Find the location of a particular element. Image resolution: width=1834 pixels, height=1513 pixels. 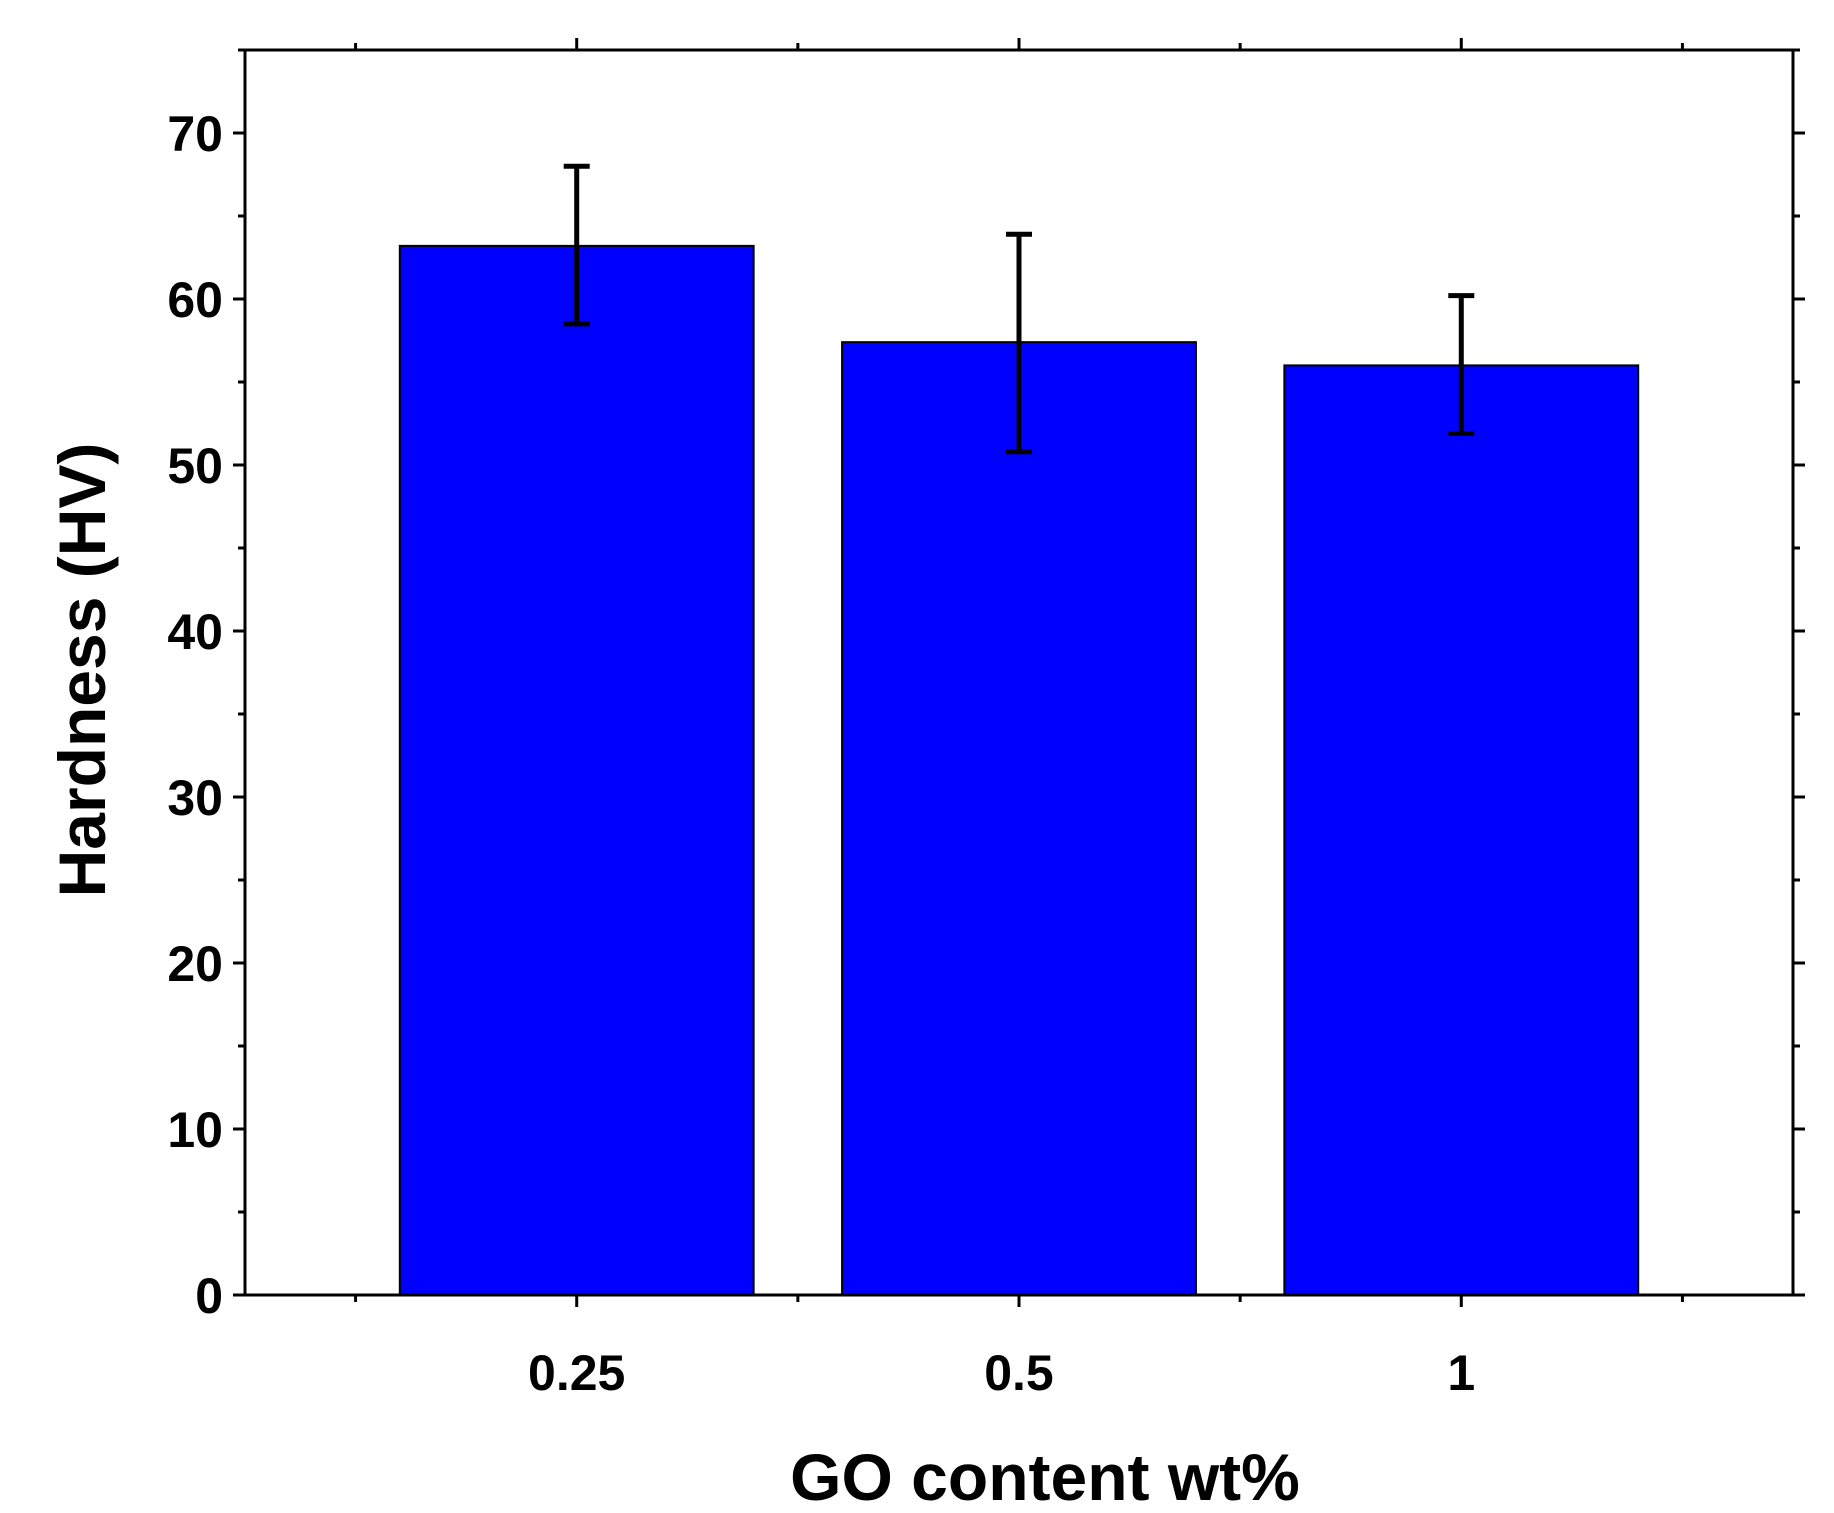

y-tick-label: 60 is located at coordinates (195, 300).